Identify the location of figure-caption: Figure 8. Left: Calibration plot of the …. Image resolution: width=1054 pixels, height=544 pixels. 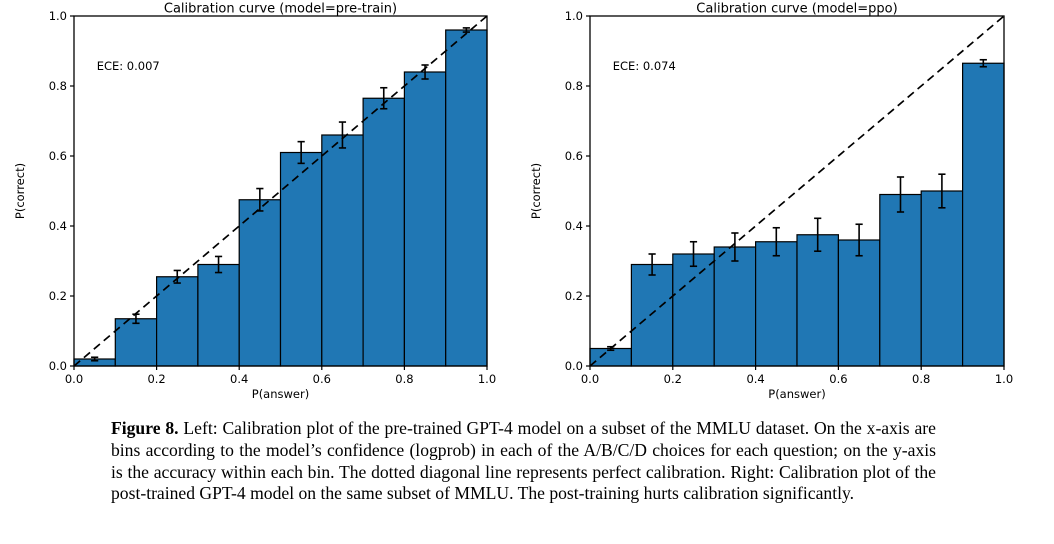
(523, 461).